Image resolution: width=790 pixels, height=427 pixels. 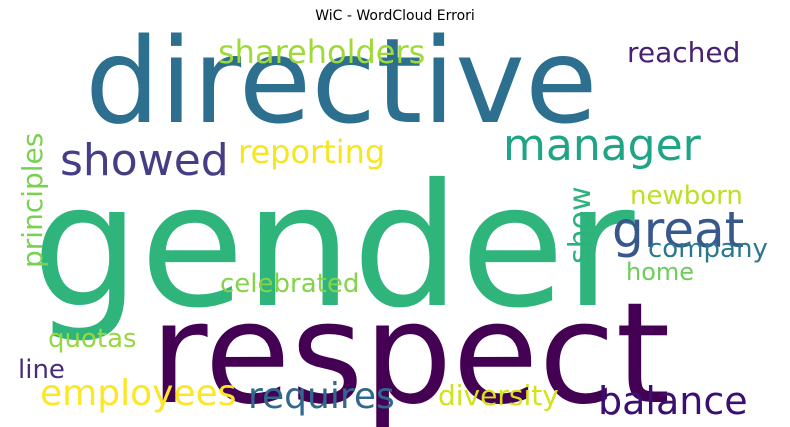 What do you see at coordinates (683, 52) in the screenshot?
I see `word-reached: reached` at bounding box center [683, 52].